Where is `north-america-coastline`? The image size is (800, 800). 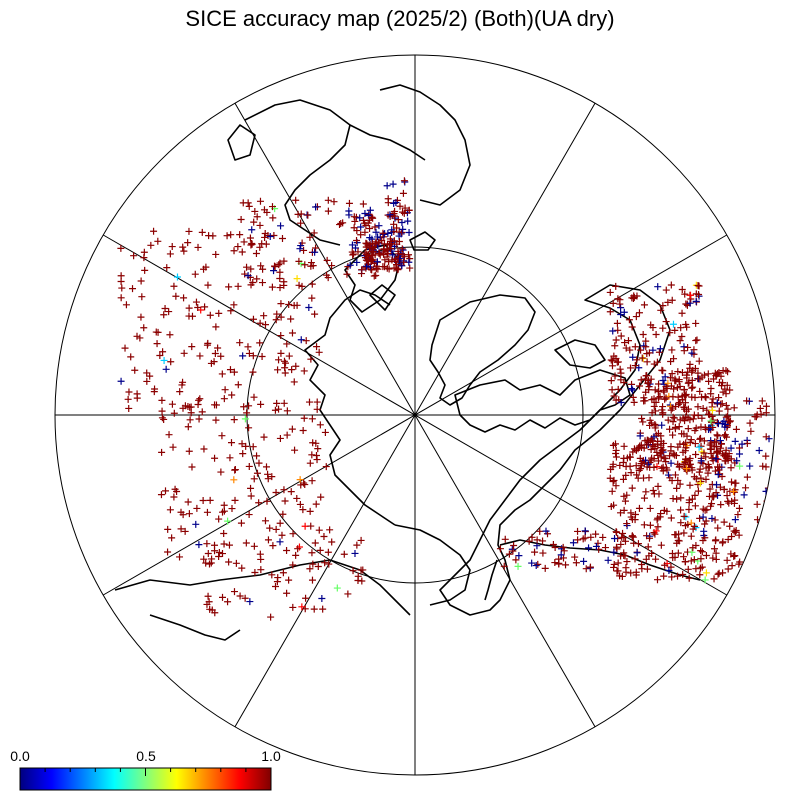 north-america-coastline is located at coordinates (555, 450).